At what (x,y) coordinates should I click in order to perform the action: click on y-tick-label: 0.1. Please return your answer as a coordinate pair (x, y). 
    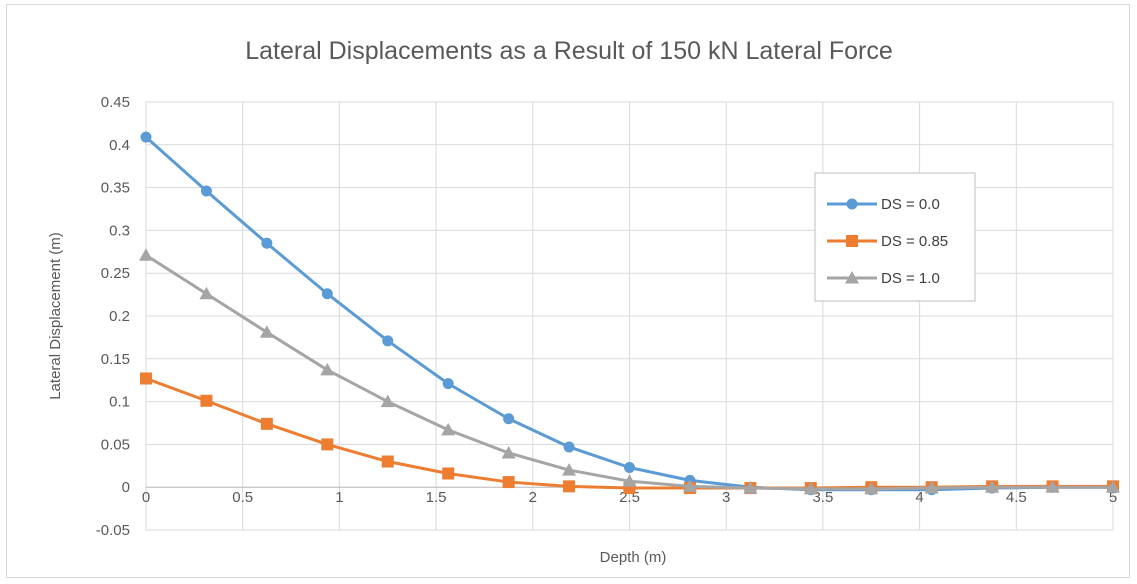
    Looking at the image, I should click on (119, 402).